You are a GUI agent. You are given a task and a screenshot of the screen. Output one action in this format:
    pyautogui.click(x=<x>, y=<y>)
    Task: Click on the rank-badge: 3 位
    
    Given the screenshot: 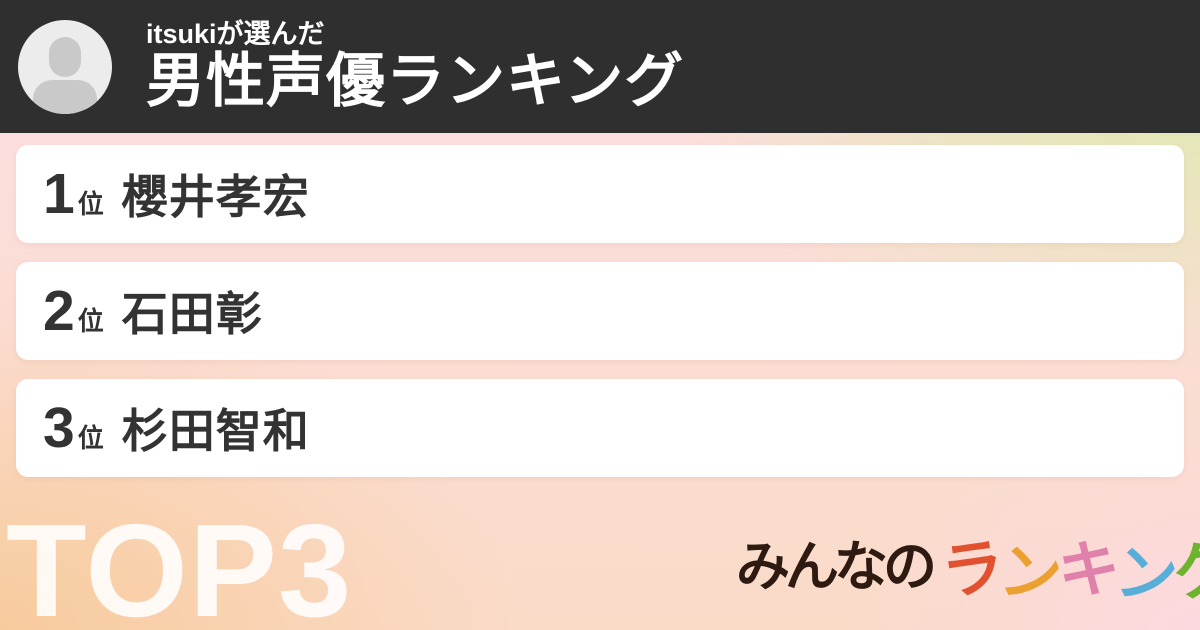 What is the action you would take?
    pyautogui.click(x=73, y=427)
    